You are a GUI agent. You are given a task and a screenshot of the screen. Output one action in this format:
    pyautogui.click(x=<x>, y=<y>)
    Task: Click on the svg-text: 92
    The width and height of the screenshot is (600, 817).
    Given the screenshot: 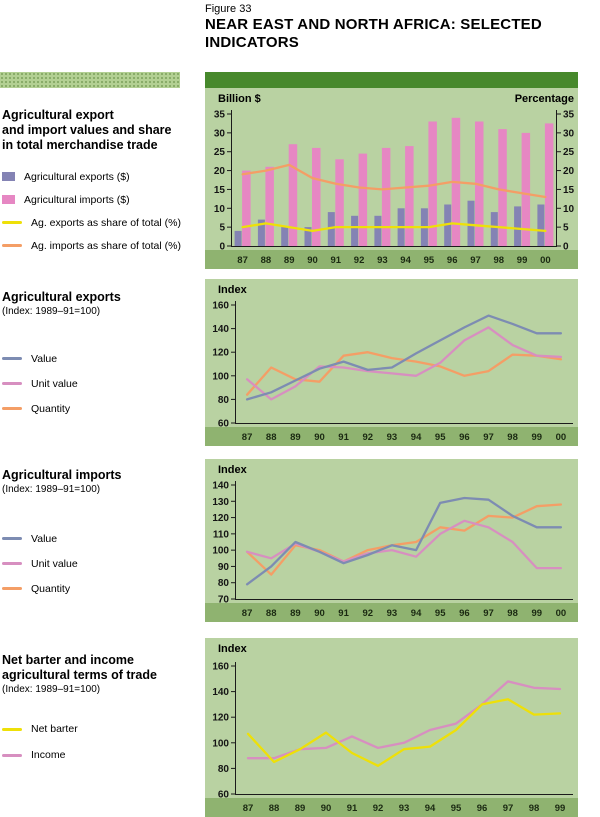 What is the action you would take?
    pyautogui.click(x=368, y=613)
    